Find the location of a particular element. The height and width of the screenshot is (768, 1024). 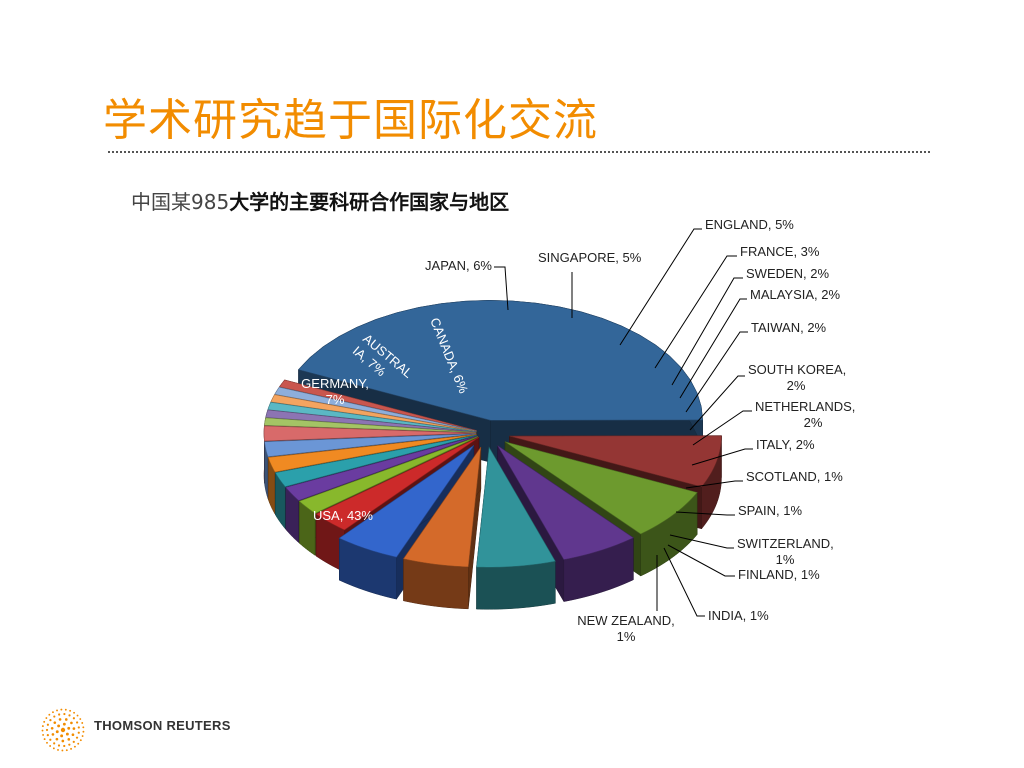

leader-line-japan is located at coordinates (501, 288).